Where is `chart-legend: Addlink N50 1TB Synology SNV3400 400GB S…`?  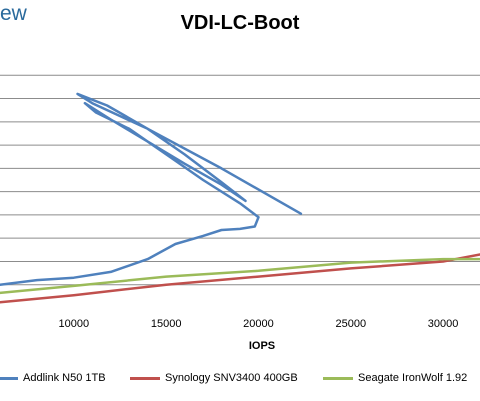
chart-legend: Addlink N50 1TB Synology SNV3400 400GB S… is located at coordinates (240, 381).